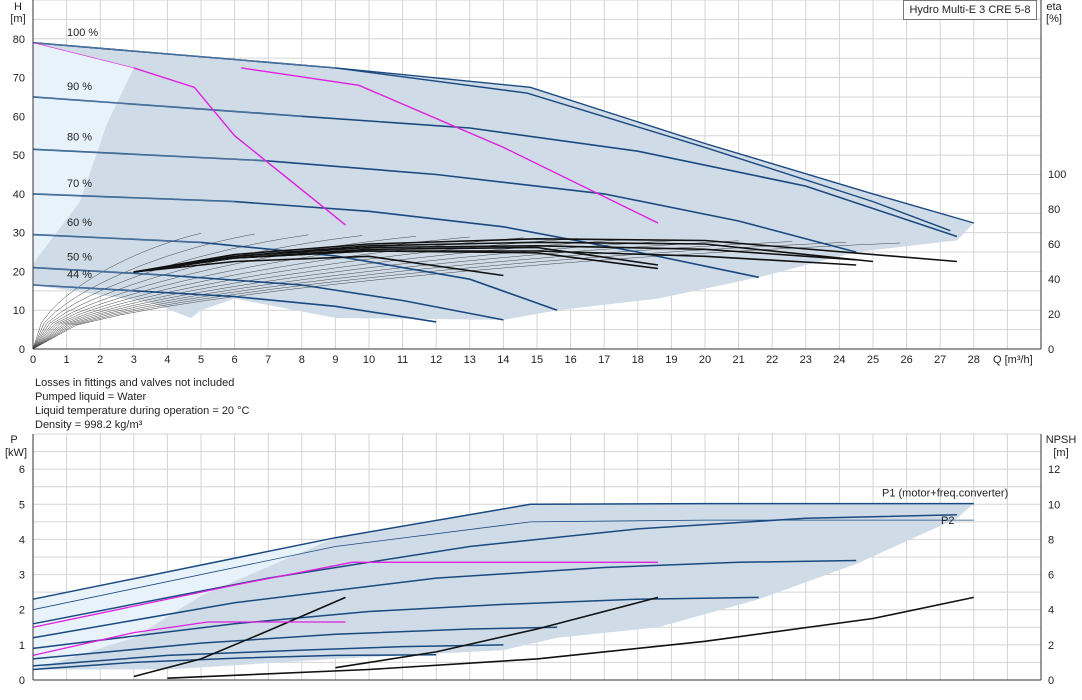  Describe the element at coordinates (1057, 175) in the screenshot. I see `eta-tick-label: 100` at that location.